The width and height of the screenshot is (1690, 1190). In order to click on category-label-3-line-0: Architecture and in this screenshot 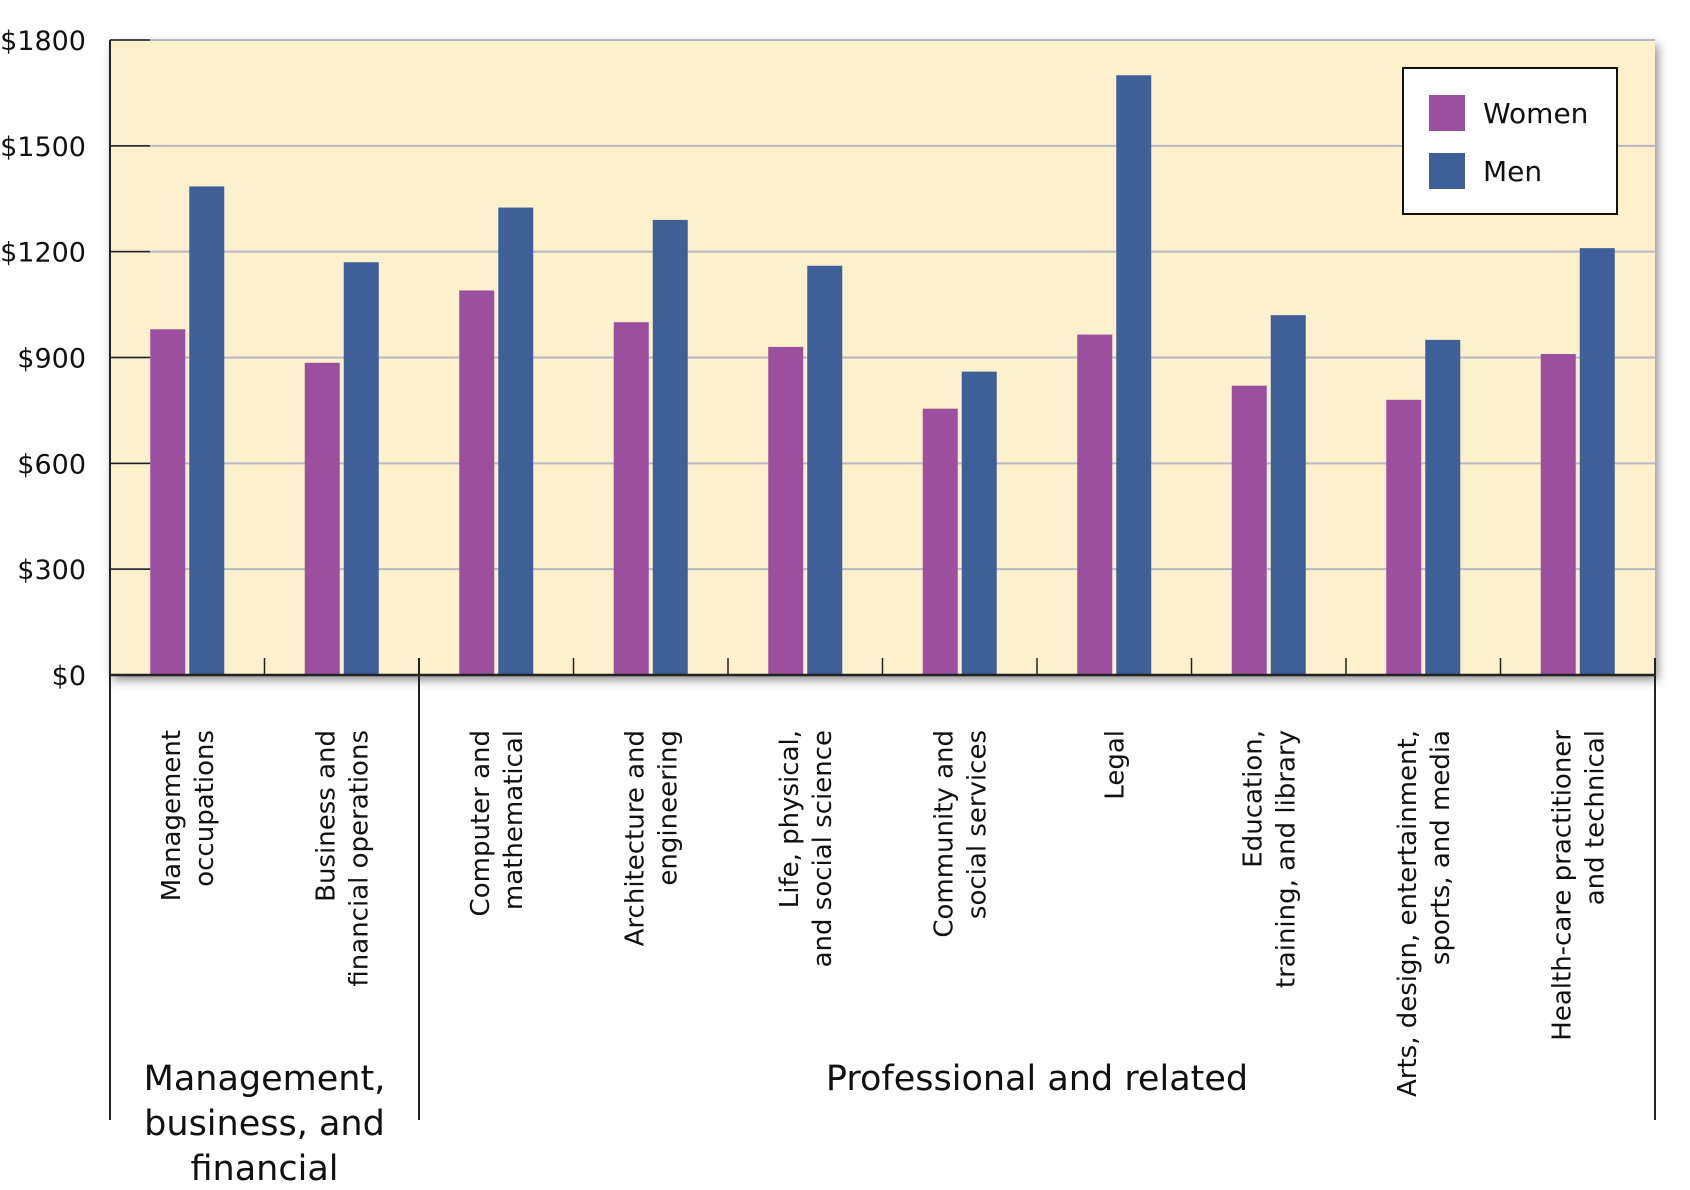, I will do `click(635, 838)`.